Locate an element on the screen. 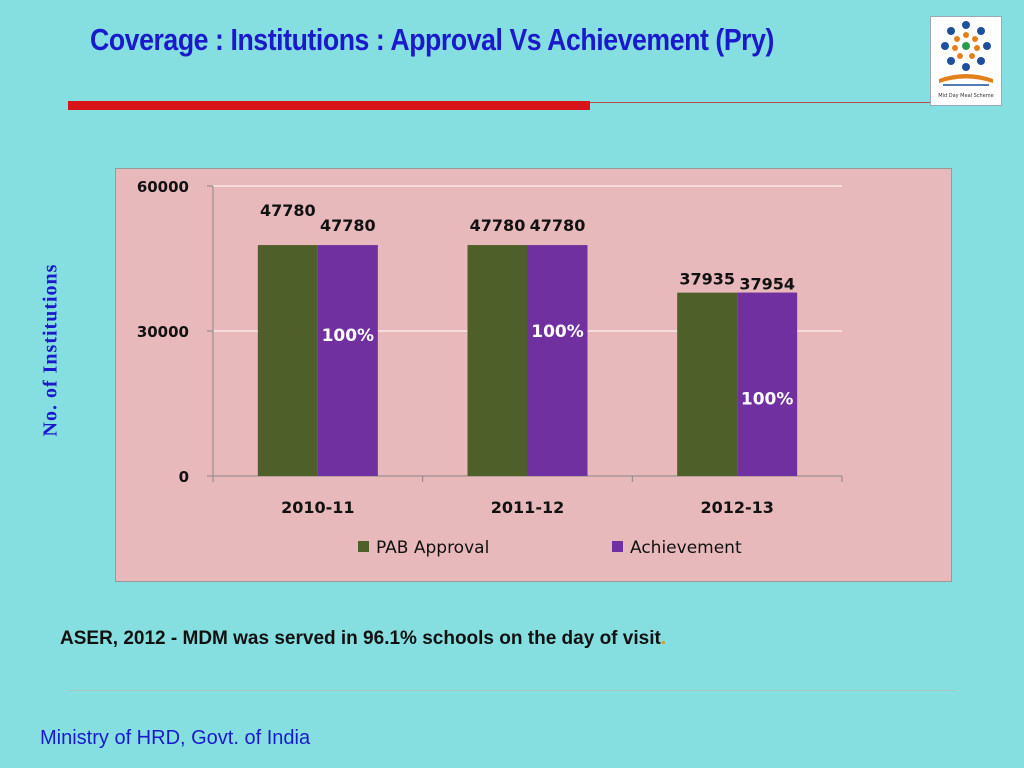 This screenshot has width=1024, height=768. logo-caption: Mid Day Meal Scheme is located at coordinates (966, 96).